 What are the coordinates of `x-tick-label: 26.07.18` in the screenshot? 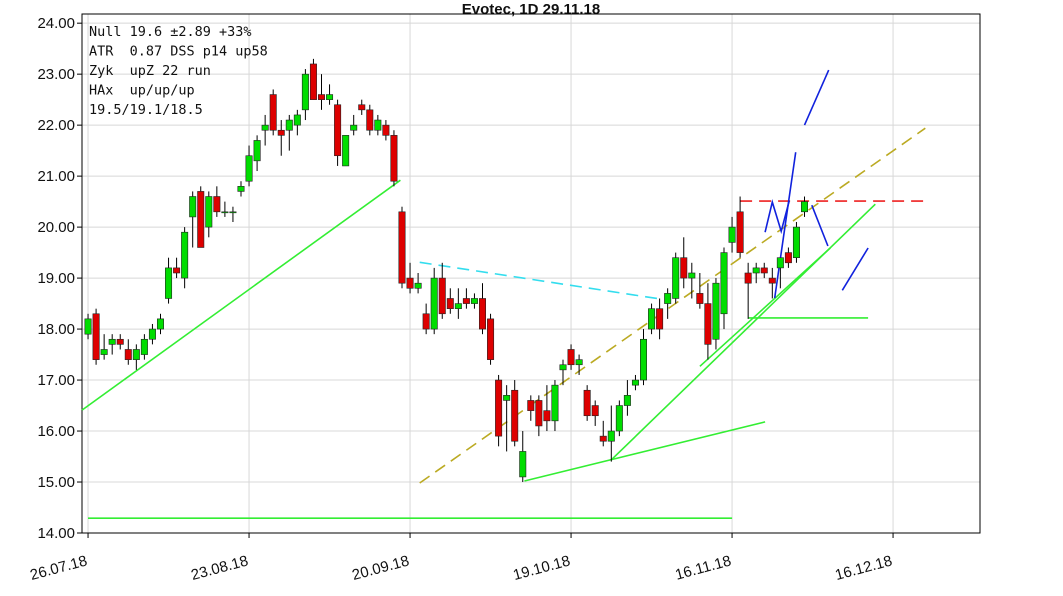 It's located at (58, 568).